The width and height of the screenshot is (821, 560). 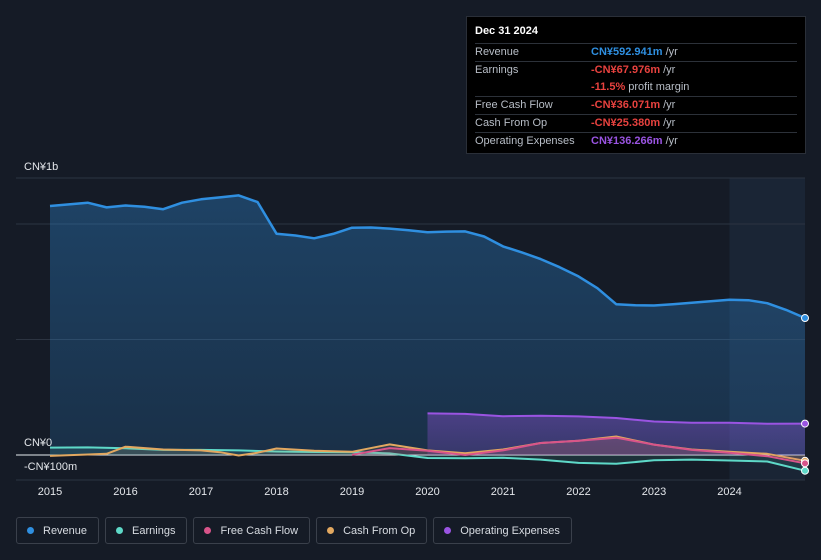 I want to click on tooltip-value: -CN¥25.380m, so click(x=626, y=123).